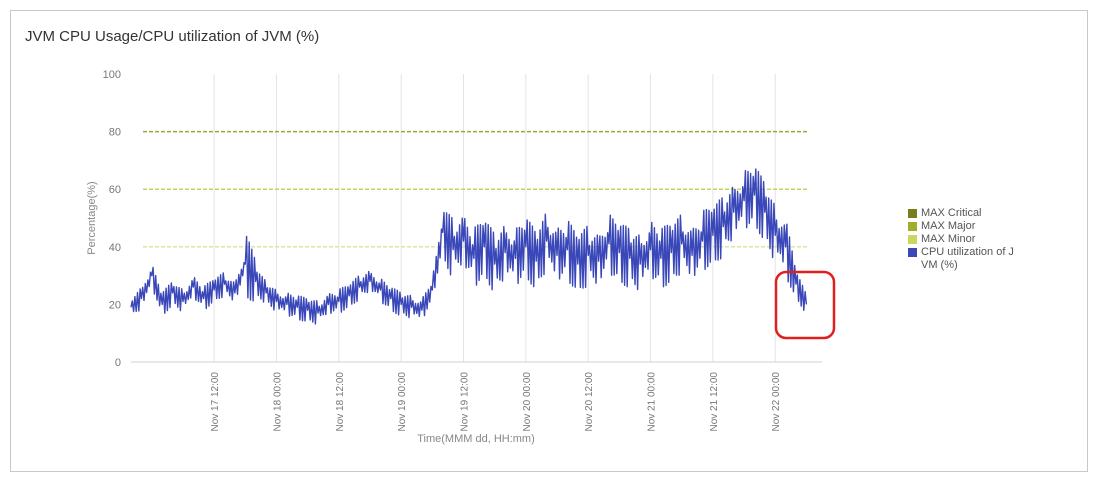  What do you see at coordinates (476, 439) in the screenshot?
I see `x-axis-title: Time(MMM dd, HH:mm)` at bounding box center [476, 439].